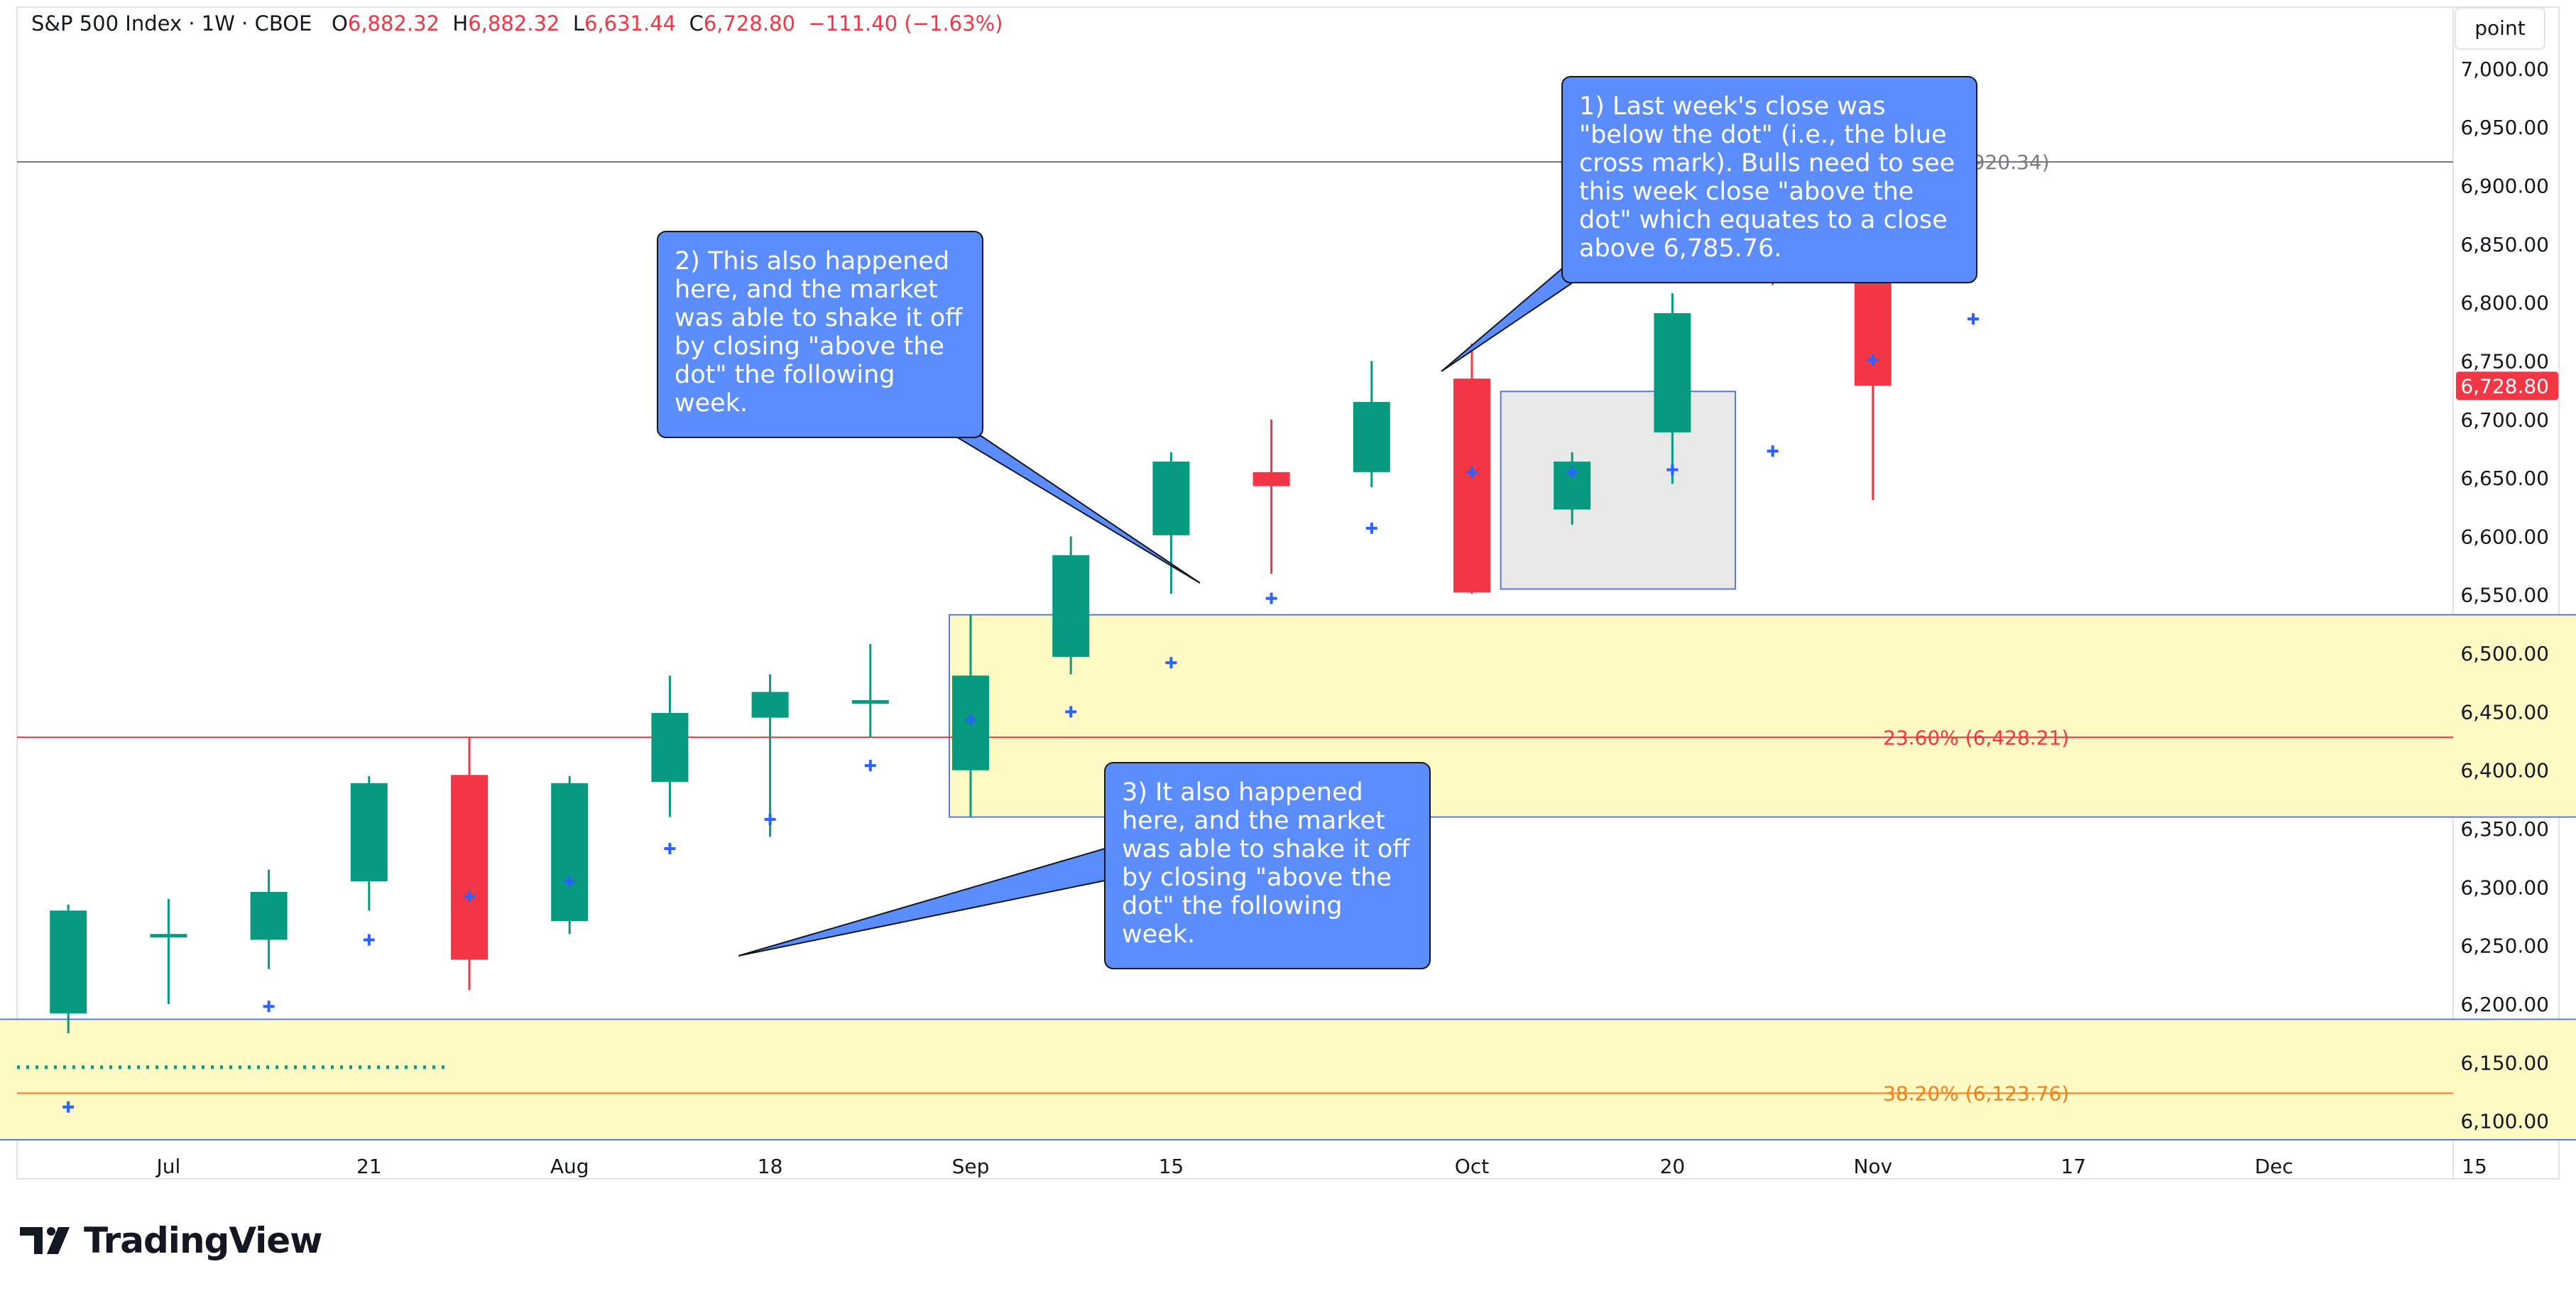 Image resolution: width=2576 pixels, height=1291 pixels. What do you see at coordinates (168, 1166) in the screenshot?
I see `x-tick-label-6: Jul` at bounding box center [168, 1166].